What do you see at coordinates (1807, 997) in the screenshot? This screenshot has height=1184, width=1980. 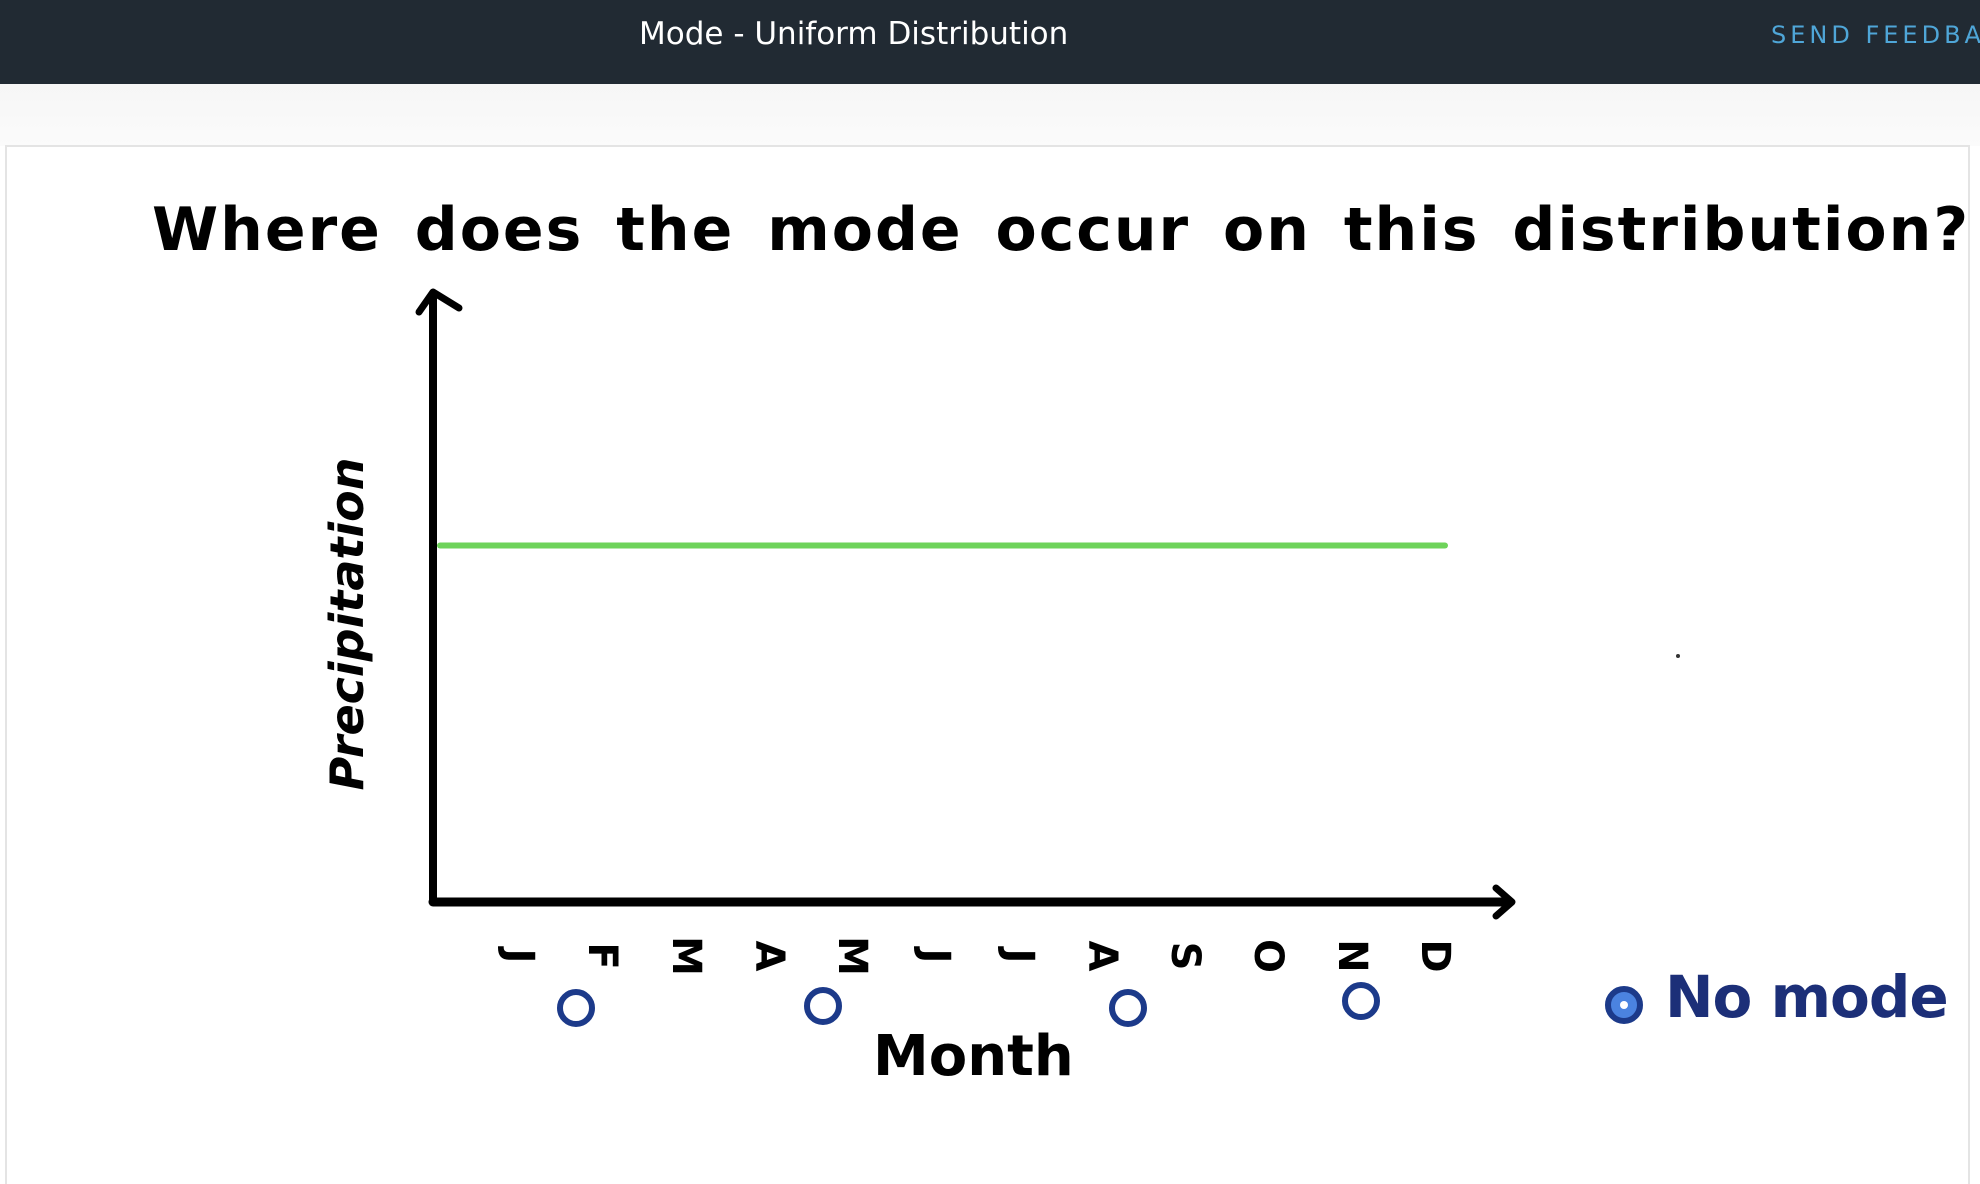 I see `no-mode-label: No mode` at bounding box center [1807, 997].